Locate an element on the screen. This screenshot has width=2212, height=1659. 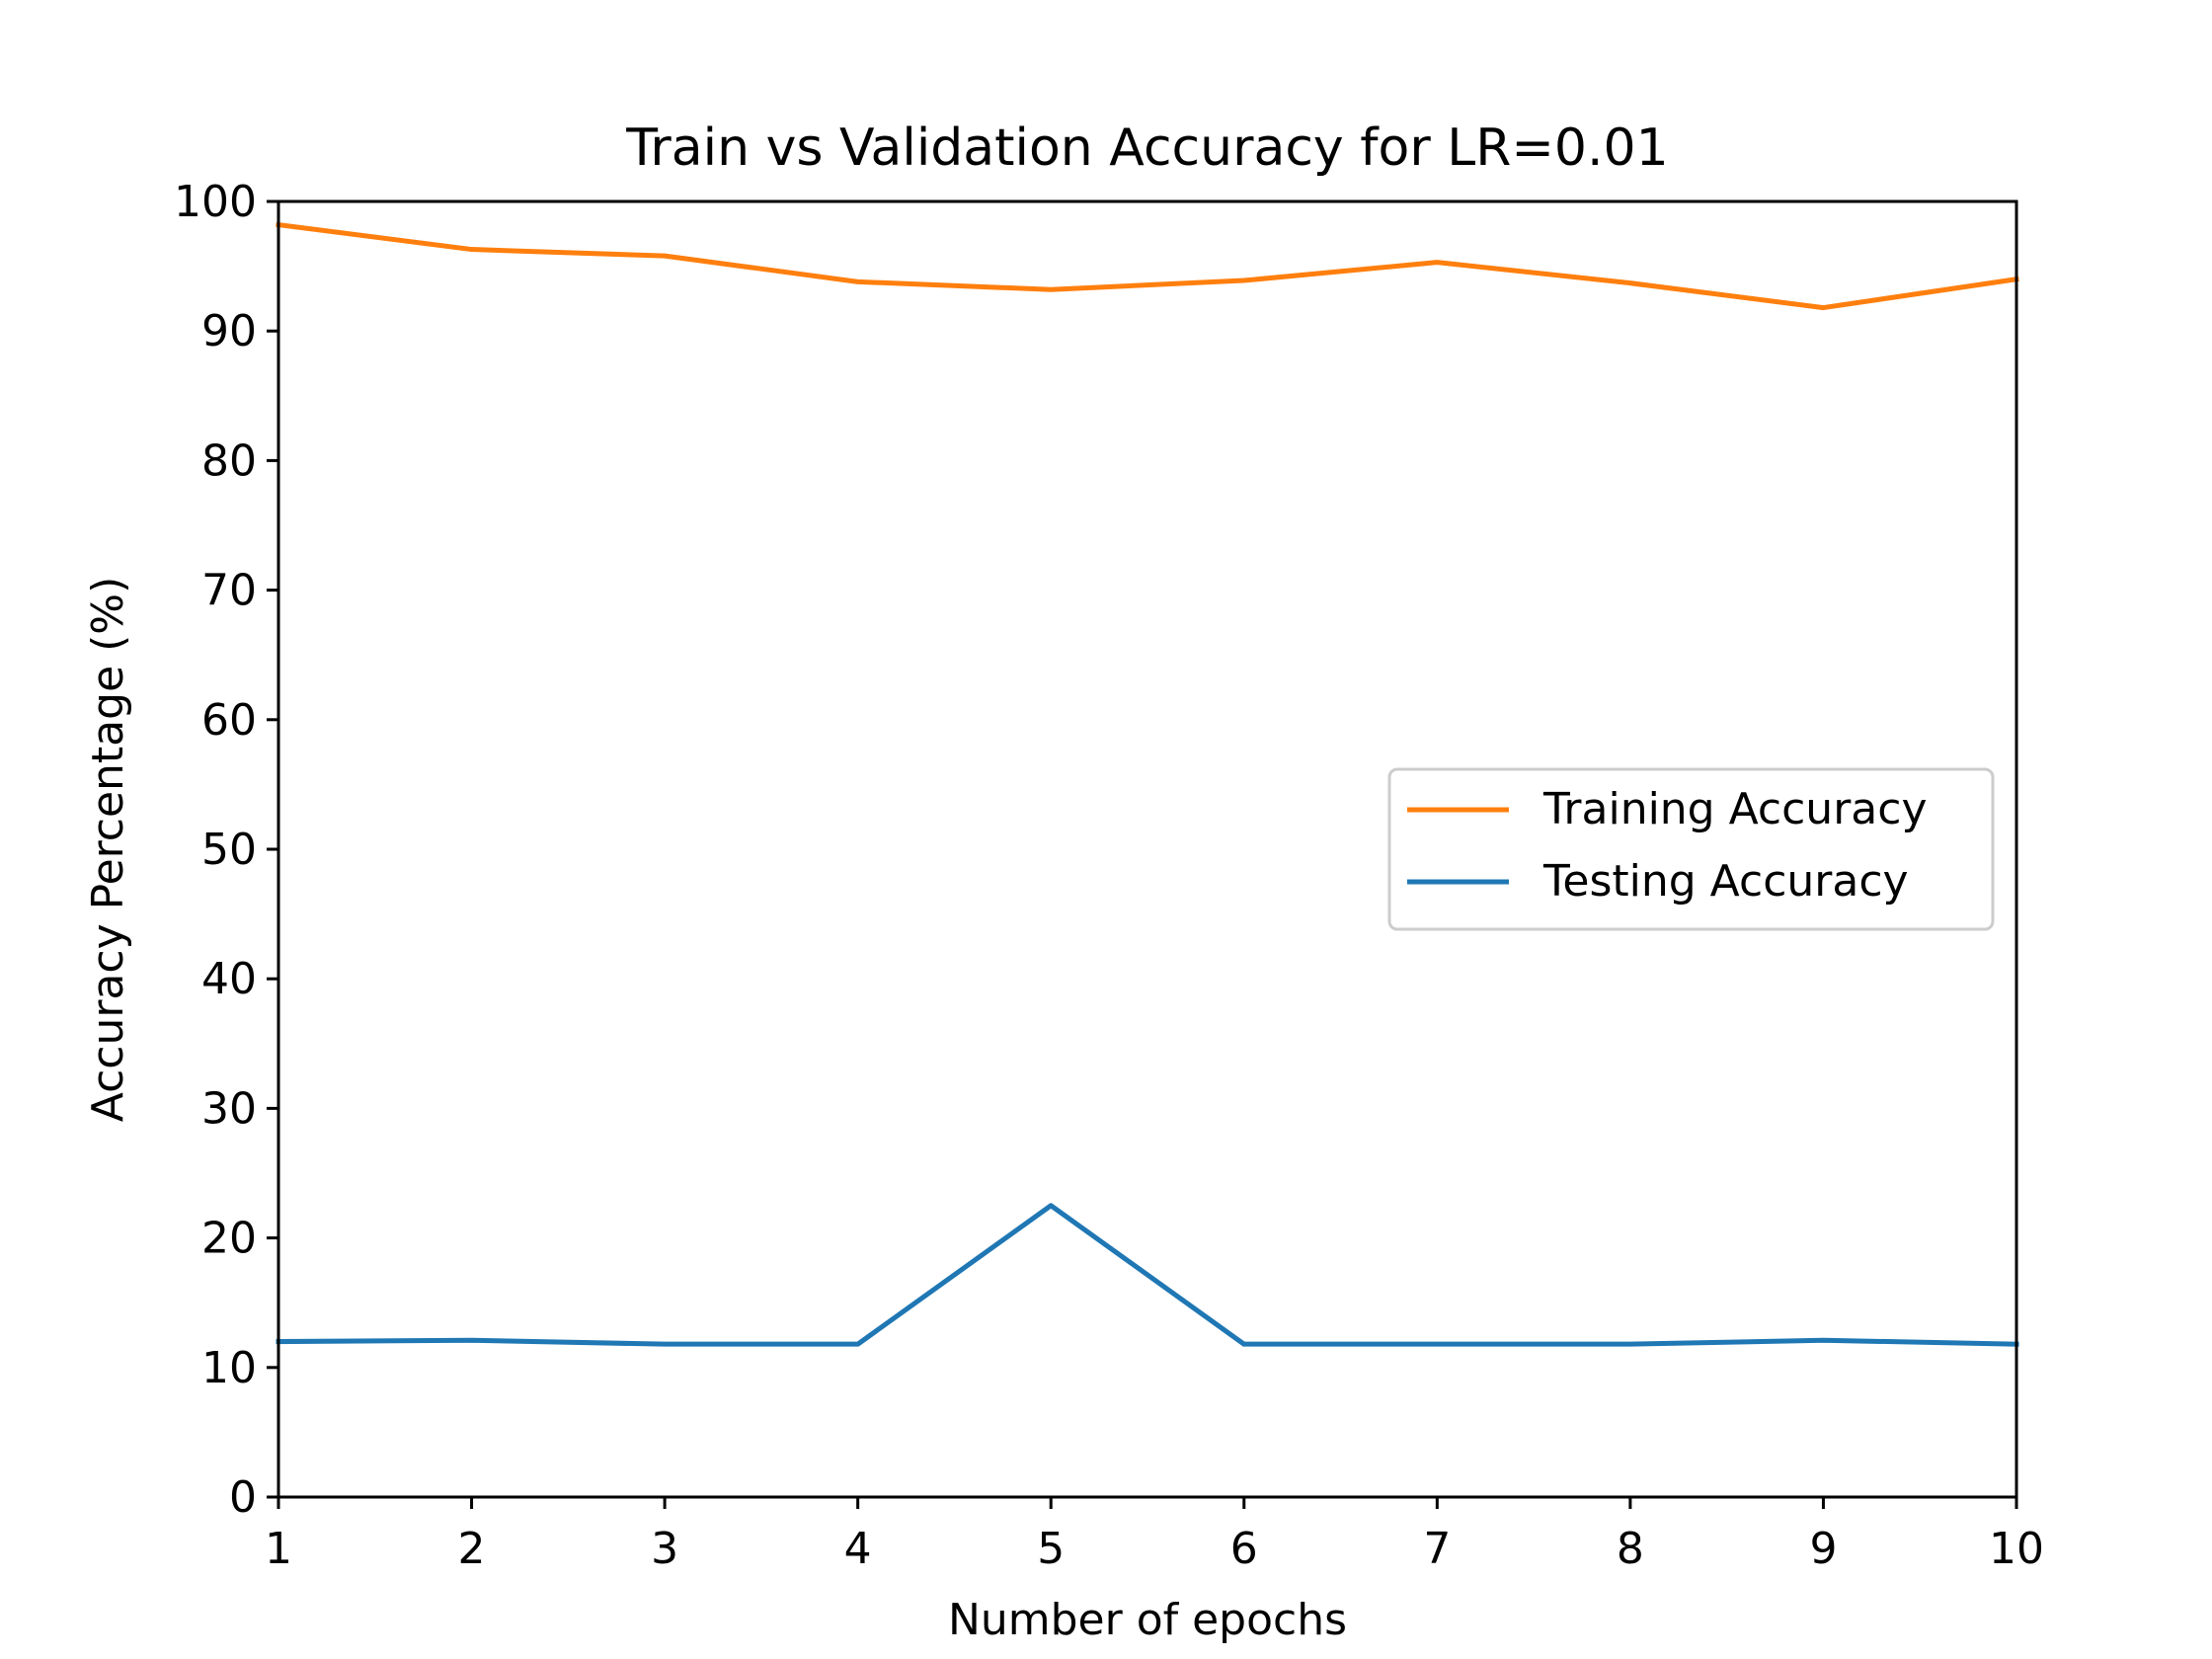
legend-label-training: Training Accuracy is located at coordinates (1735, 809).